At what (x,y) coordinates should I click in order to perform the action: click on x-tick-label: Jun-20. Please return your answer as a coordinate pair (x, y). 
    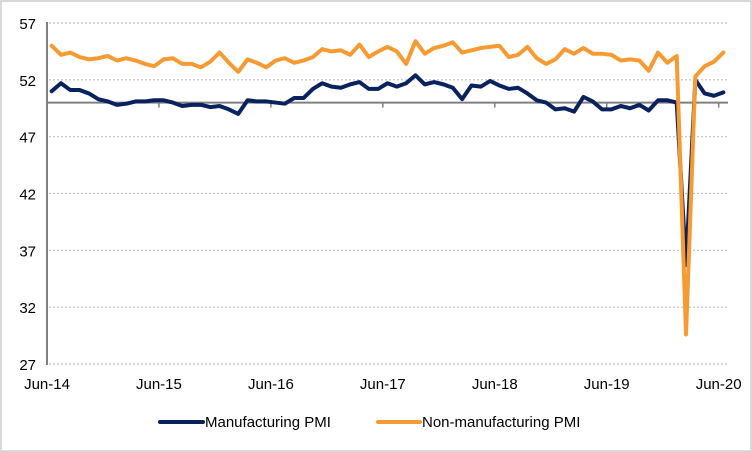
    Looking at the image, I should click on (719, 384).